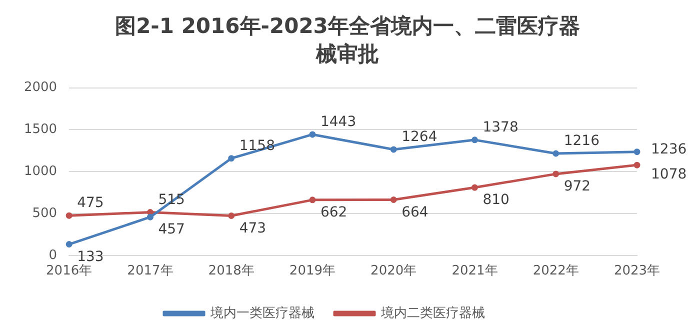 This screenshot has height=335, width=695. Describe the element at coordinates (41, 130) in the screenshot. I see `y-tick-label: 1500` at that location.